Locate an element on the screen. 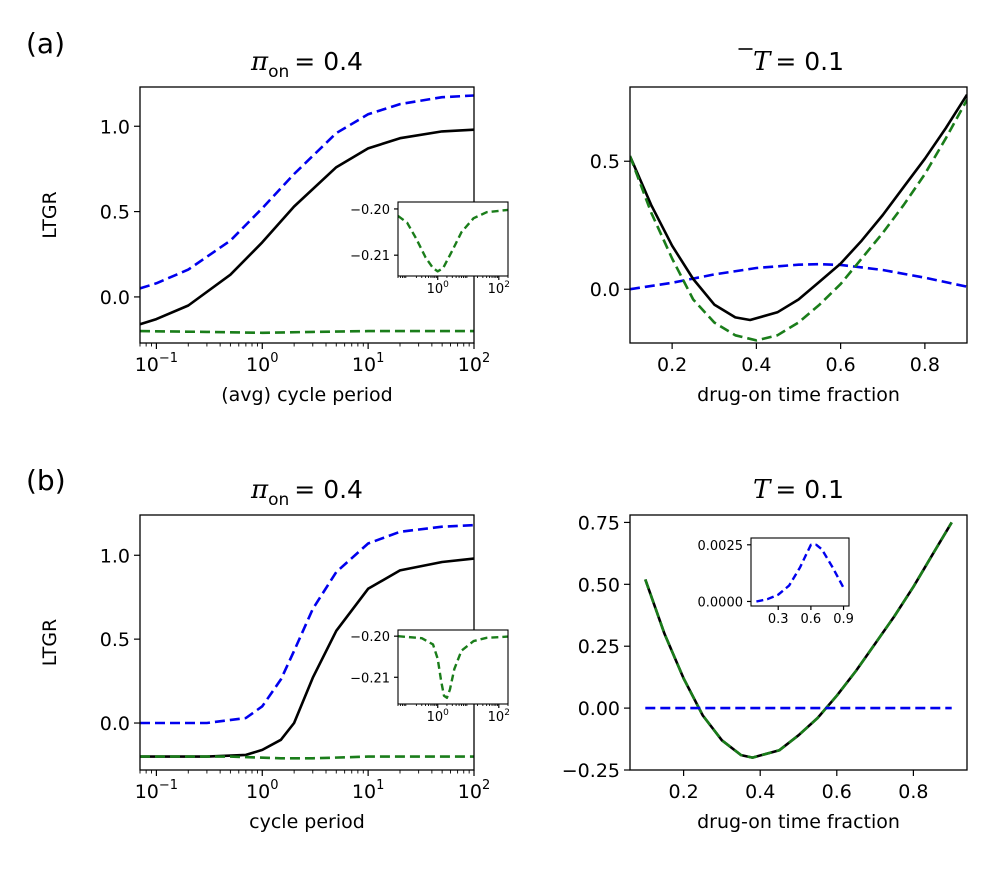 This screenshot has height=895, width=996. b_right-inset-series-blue is located at coordinates (800, 573).